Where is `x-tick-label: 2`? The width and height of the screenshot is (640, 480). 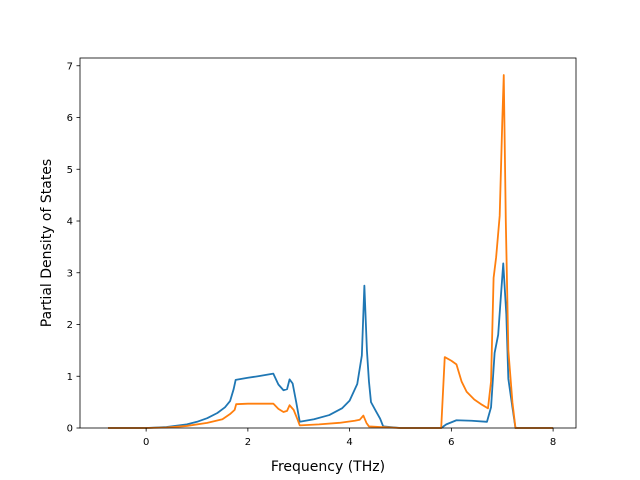 x-tick-label: 2 is located at coordinates (248, 442).